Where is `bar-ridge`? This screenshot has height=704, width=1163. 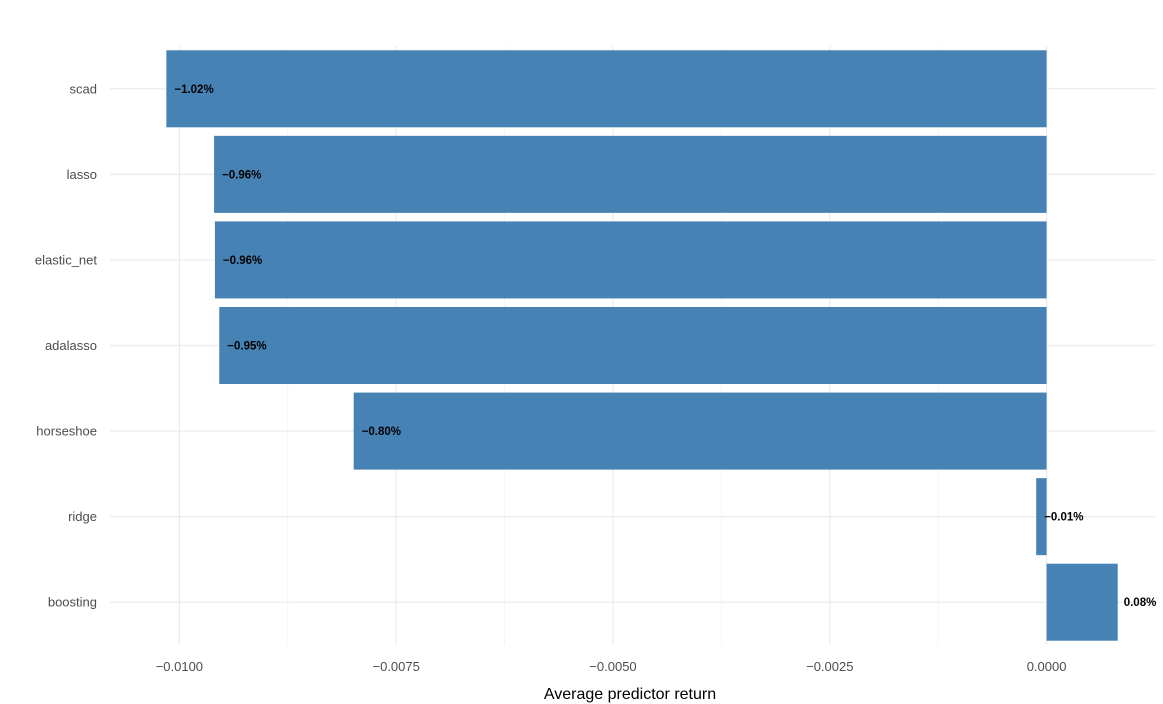
bar-ridge is located at coordinates (1041, 517).